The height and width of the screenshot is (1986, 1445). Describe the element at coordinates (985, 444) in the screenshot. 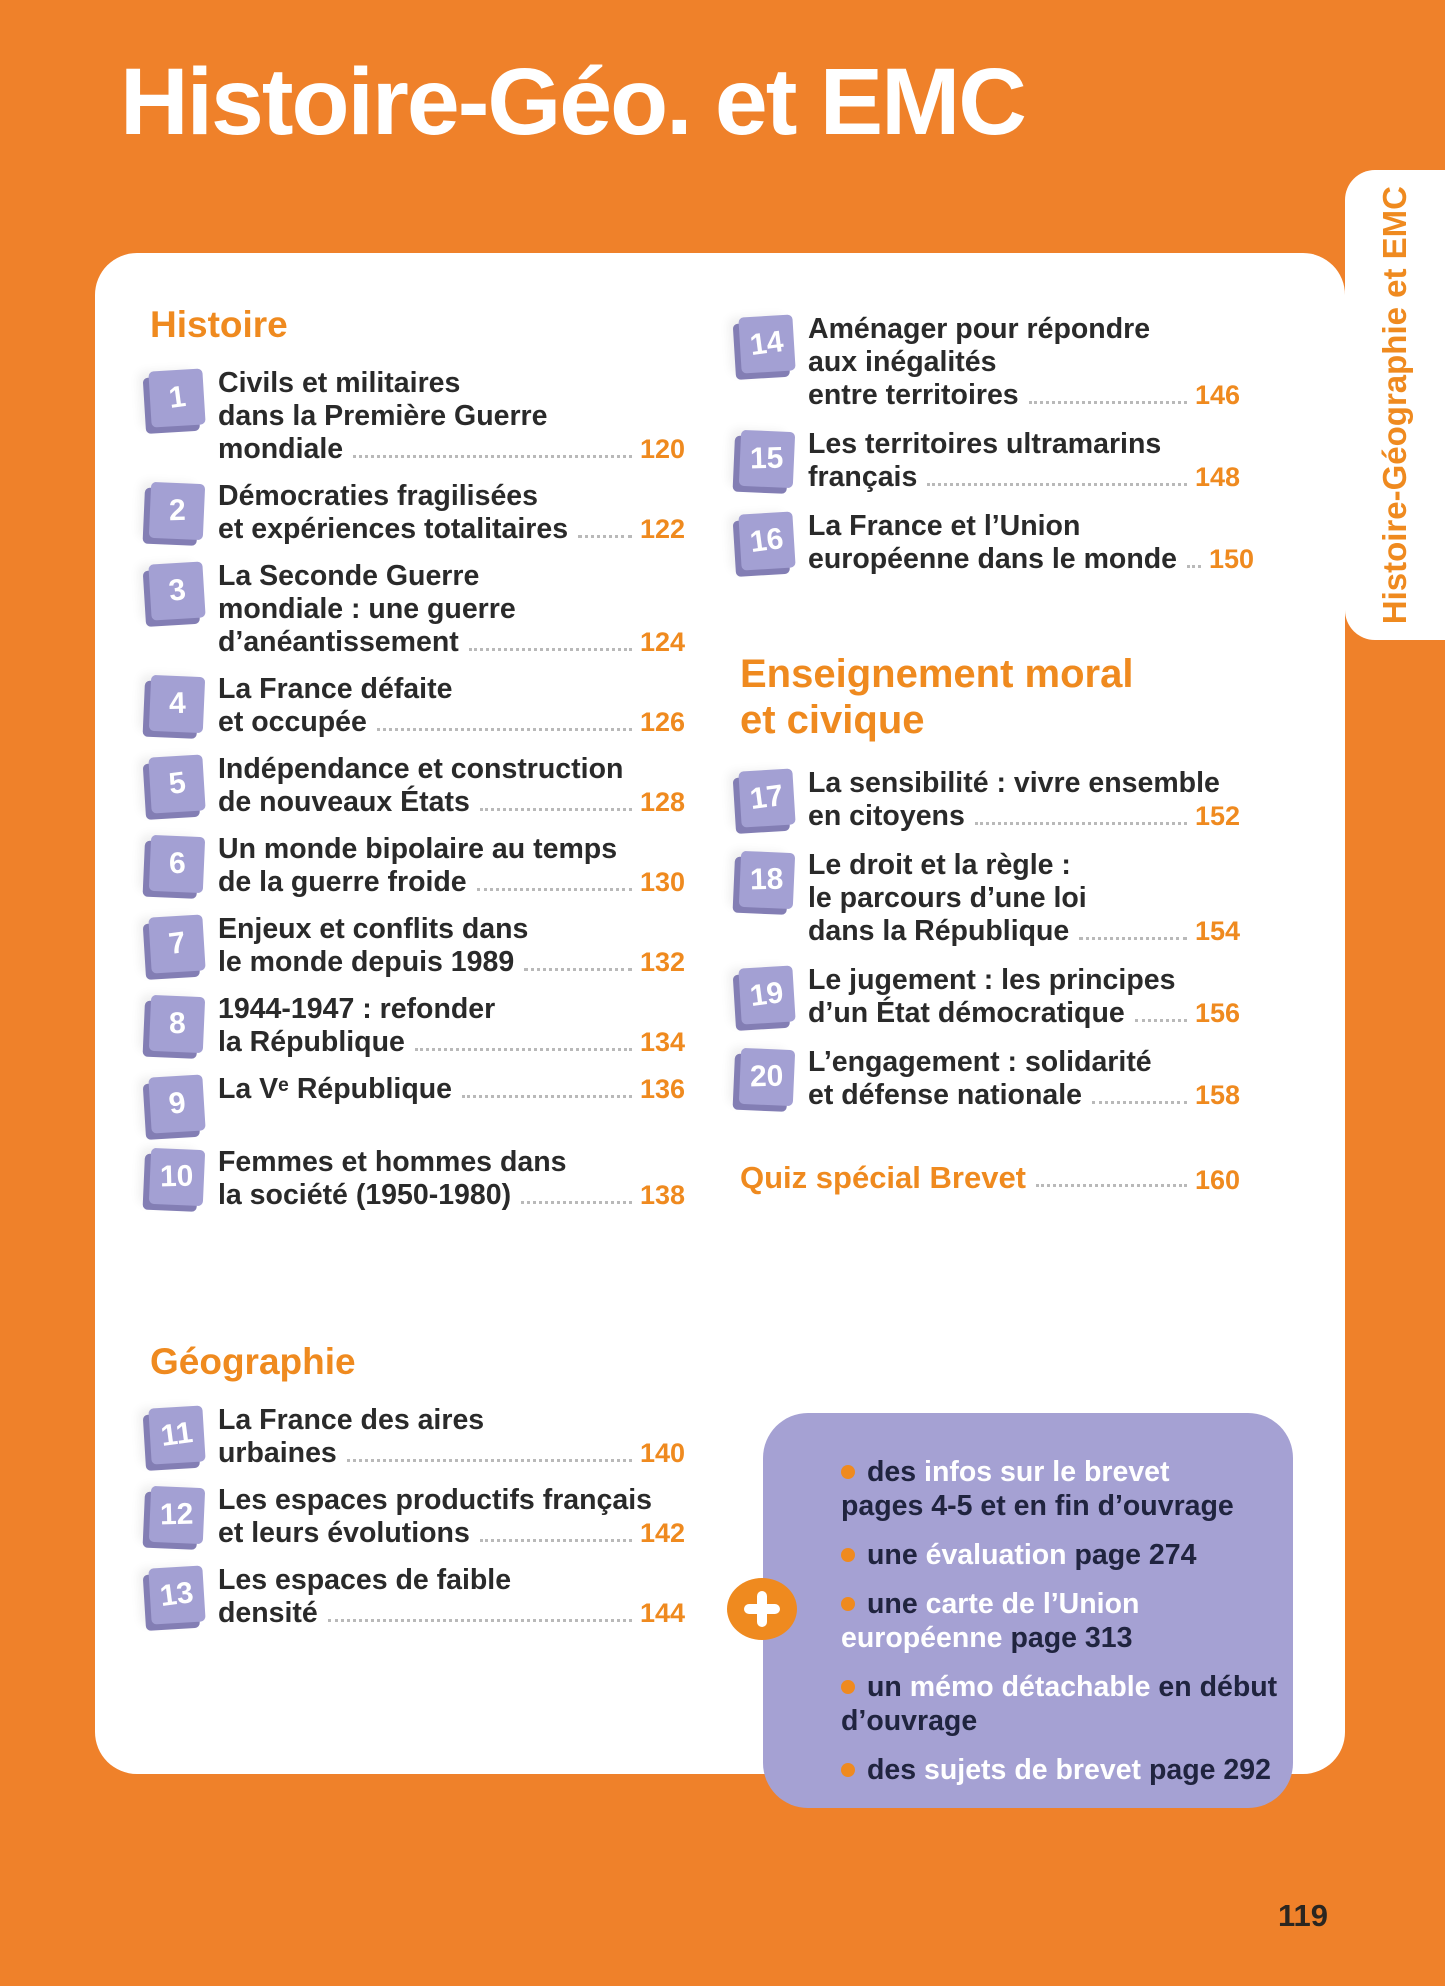

I see `chapter-title-text: Les territoires ultramarins` at that location.